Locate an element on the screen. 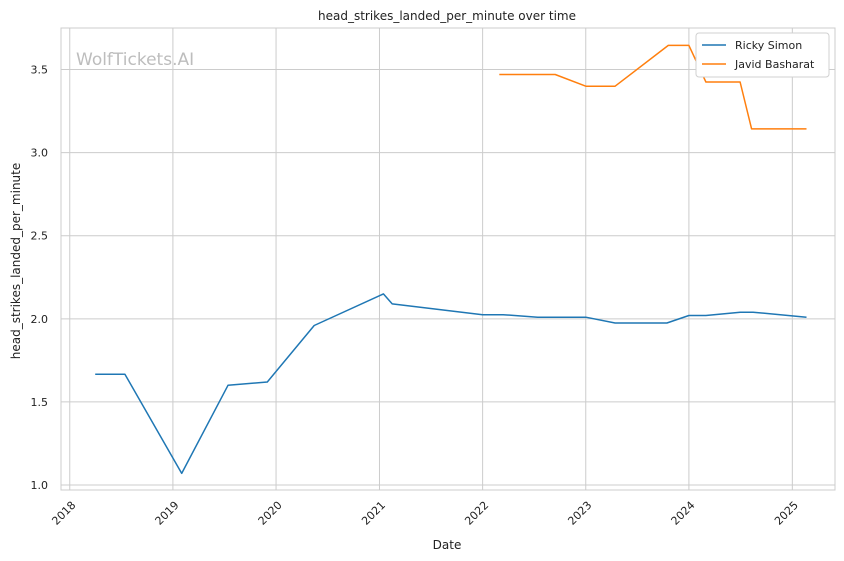 The image size is (844, 561). legend-box is located at coordinates (762, 55).